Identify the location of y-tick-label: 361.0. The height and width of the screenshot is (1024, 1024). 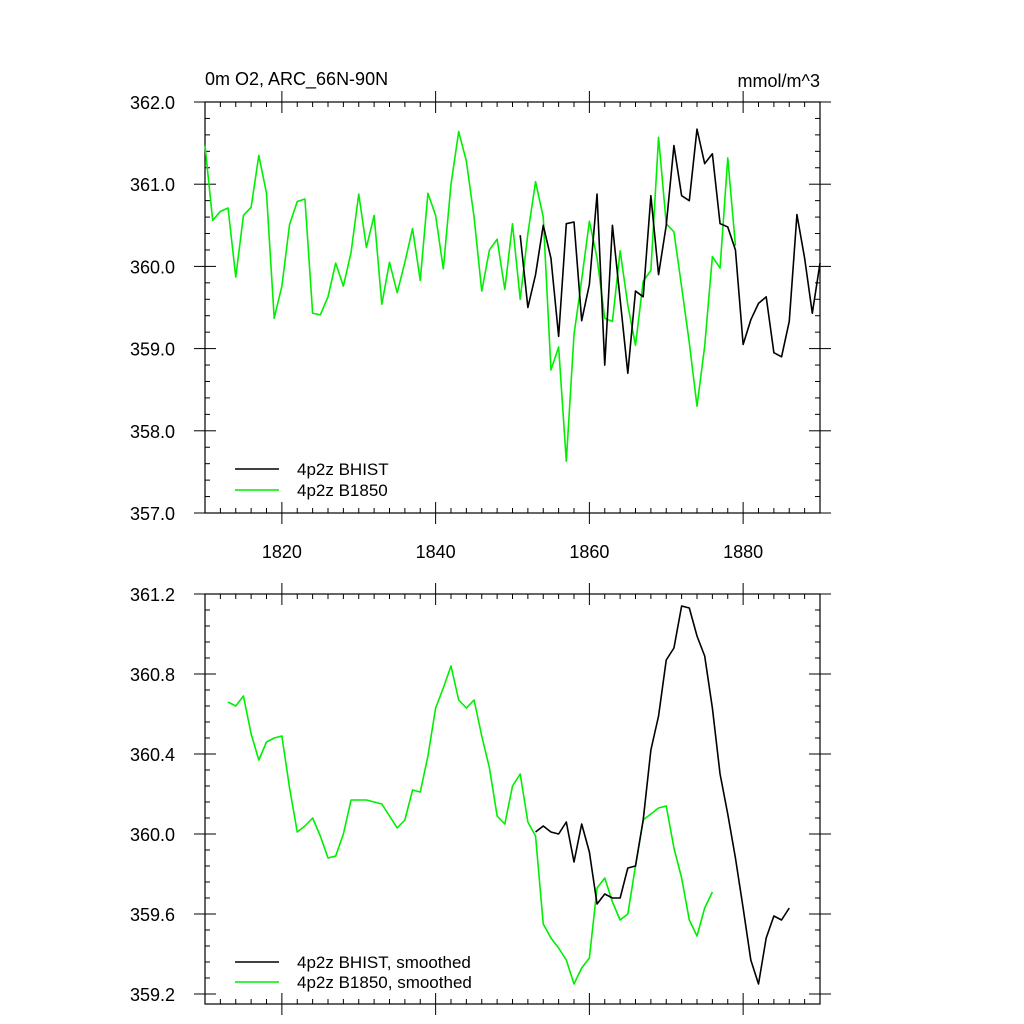
(152, 185).